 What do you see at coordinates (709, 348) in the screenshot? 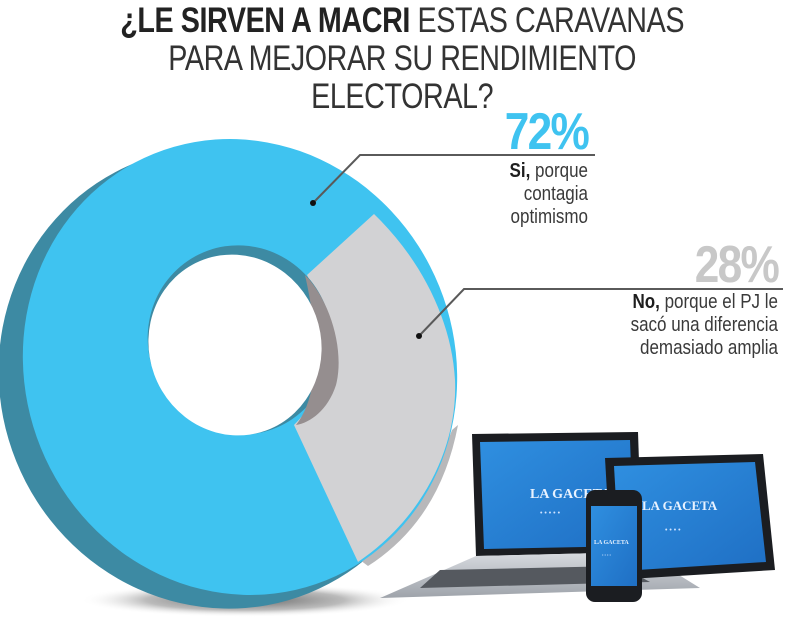
I see `label-no-line3: demasiado amplia` at bounding box center [709, 348].